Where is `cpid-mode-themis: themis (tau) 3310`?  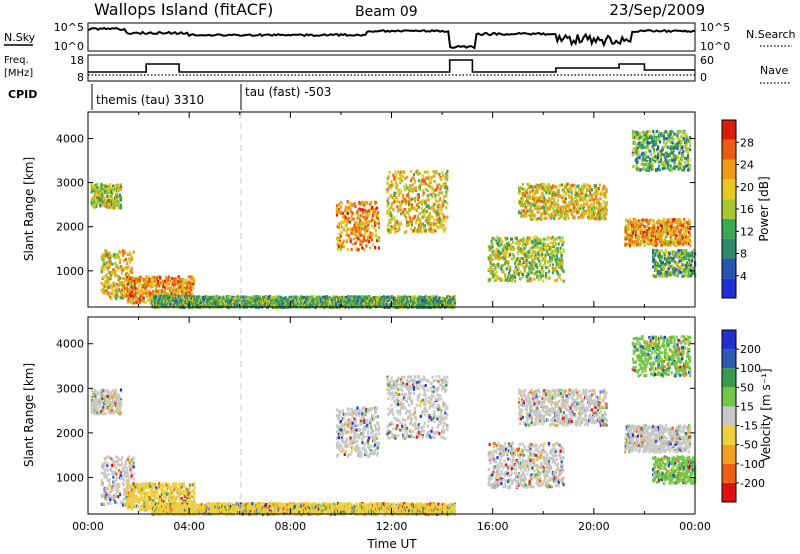 cpid-mode-themis: themis (tau) 3310 is located at coordinates (150, 100).